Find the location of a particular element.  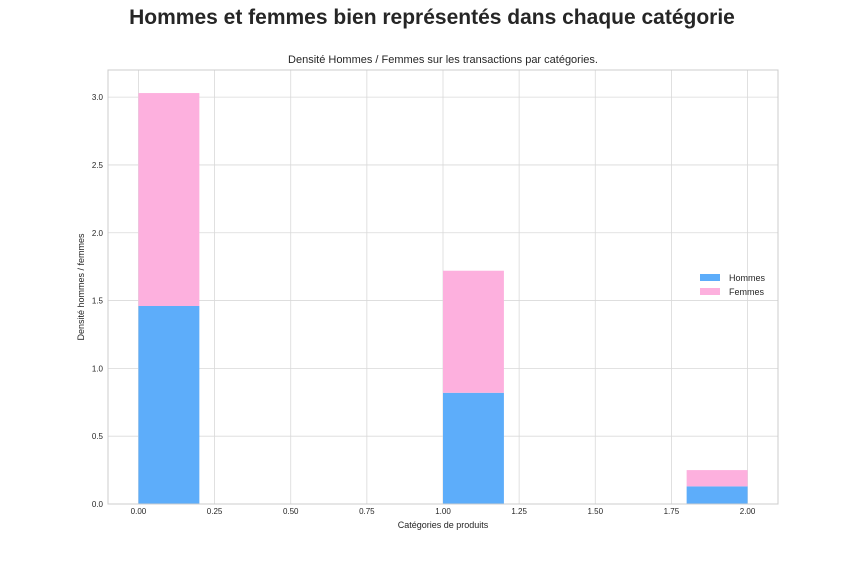

y-tick-label: 0.5 is located at coordinates (98, 436).